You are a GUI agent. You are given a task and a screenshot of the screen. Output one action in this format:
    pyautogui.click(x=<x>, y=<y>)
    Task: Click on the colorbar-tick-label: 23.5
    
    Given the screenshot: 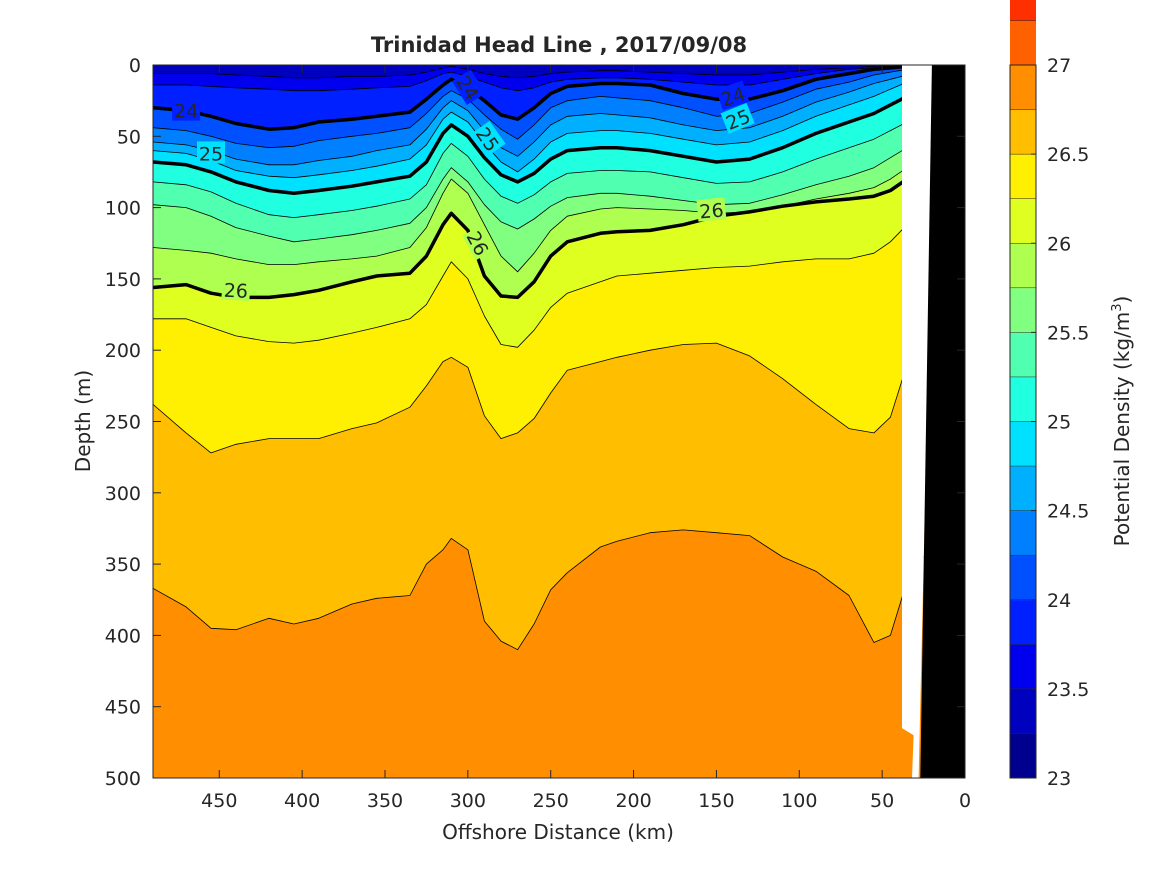 What is the action you would take?
    pyautogui.click(x=1068, y=690)
    